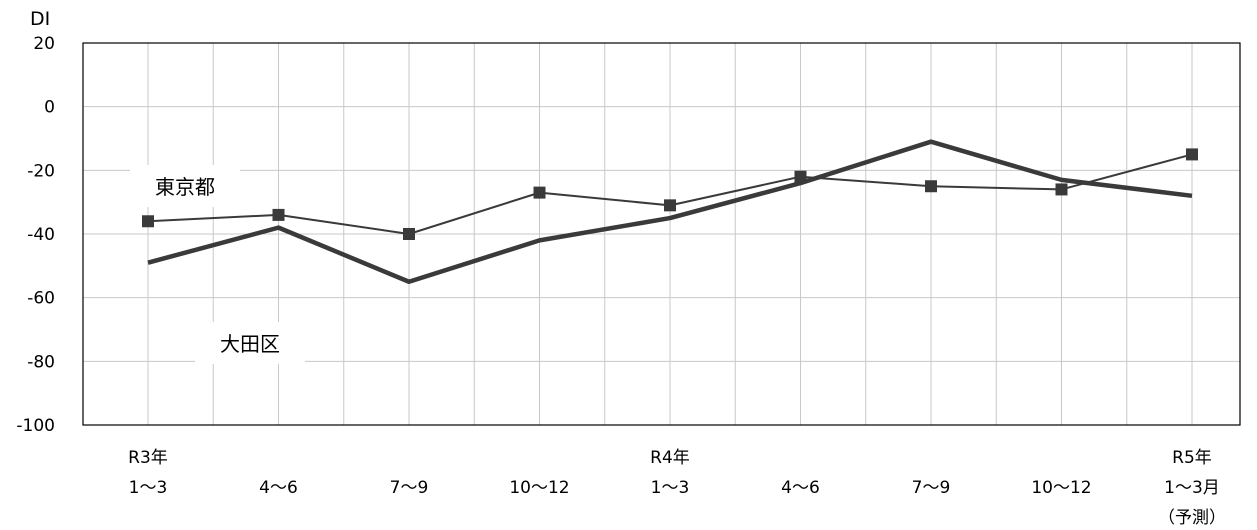 This screenshot has height=530, width=1257. What do you see at coordinates (41, 235) in the screenshot?
I see `y-tick-label: -40` at bounding box center [41, 235].